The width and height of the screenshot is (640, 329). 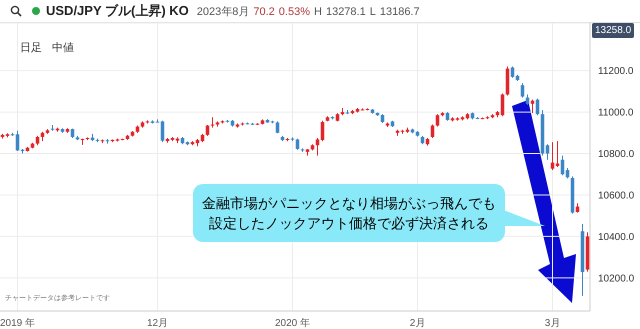 I want to click on x-tick-label: 12月, so click(x=157, y=323).